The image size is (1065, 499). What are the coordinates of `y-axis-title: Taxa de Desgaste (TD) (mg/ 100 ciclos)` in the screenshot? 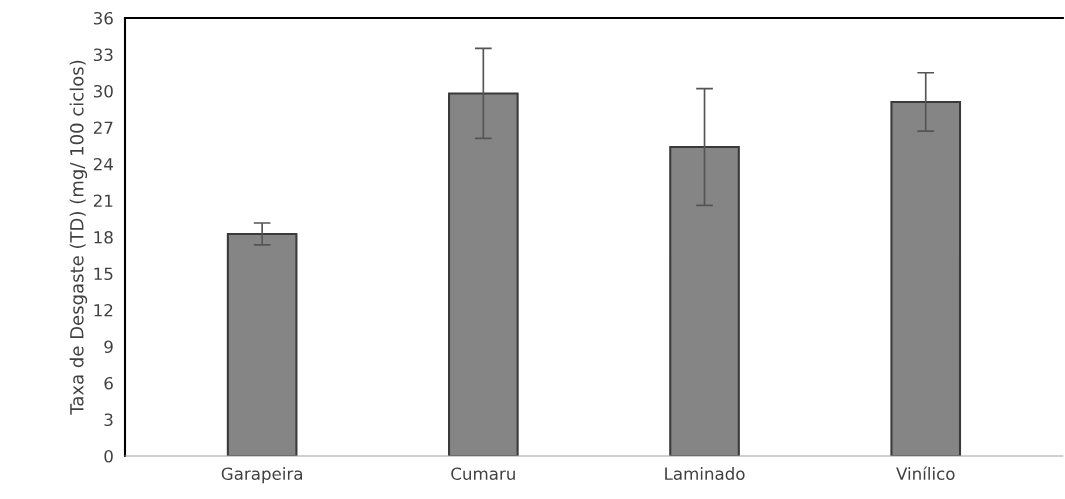 It's located at (78, 237).